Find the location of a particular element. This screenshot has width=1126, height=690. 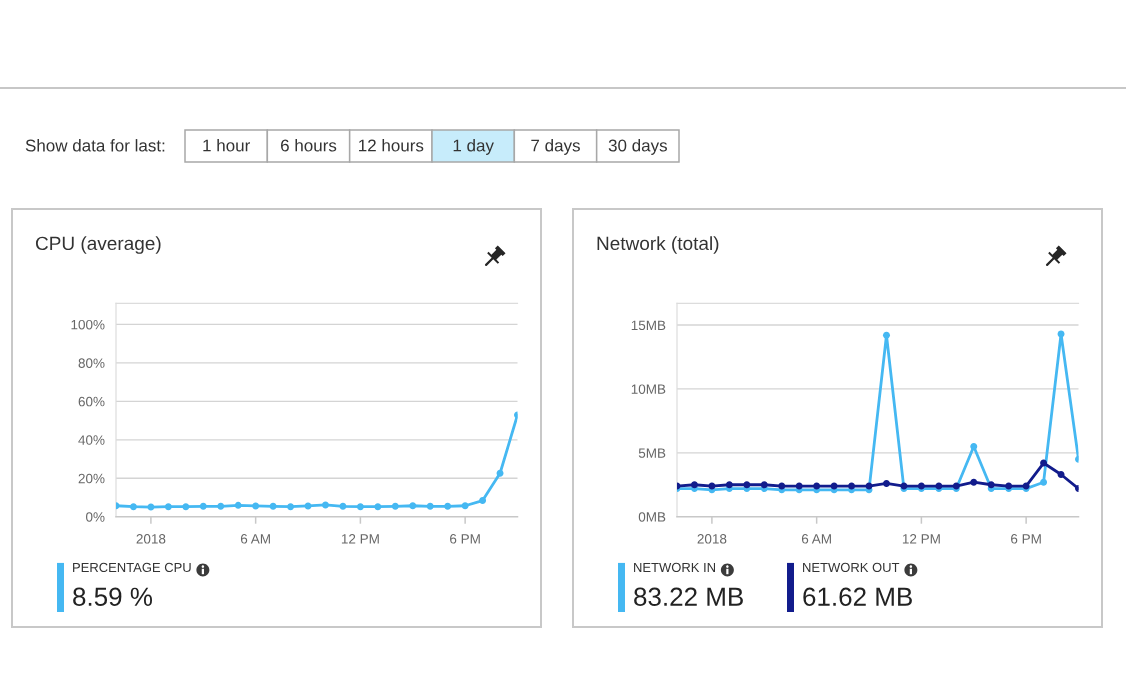

y-tick-label: 40% is located at coordinates (91, 440).